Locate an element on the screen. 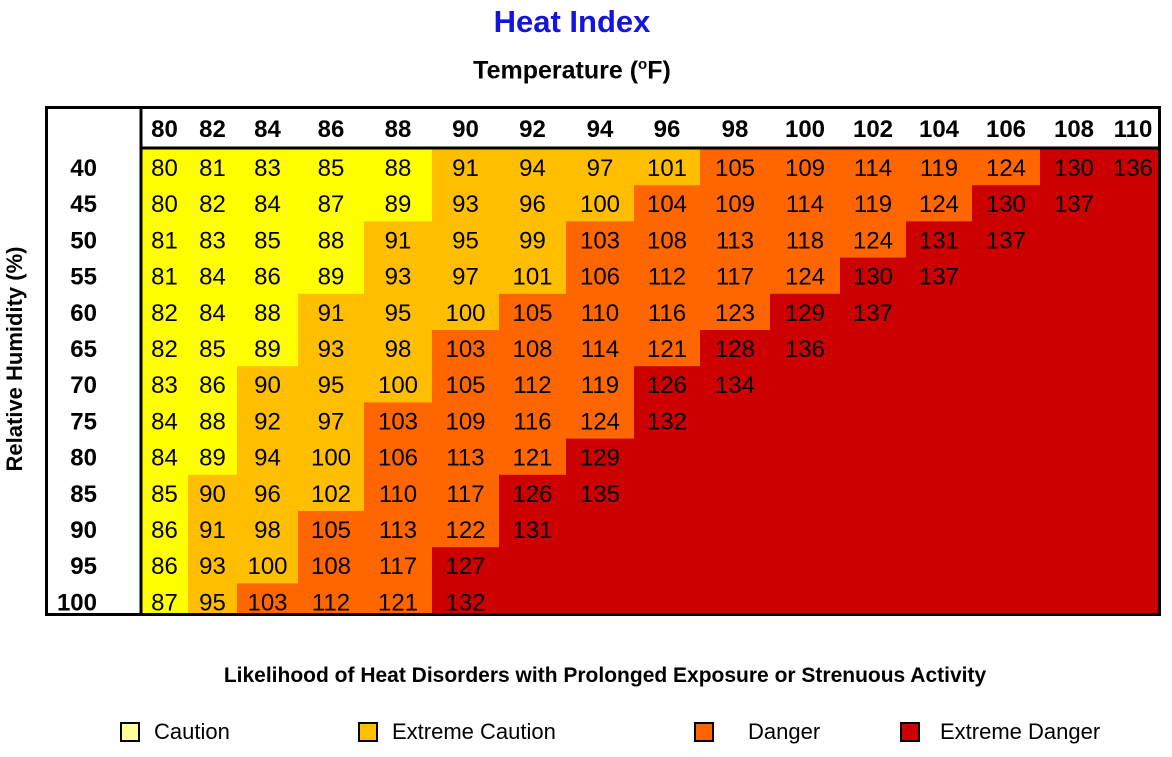 The image size is (1172, 757). heat-value-40-80: 80 is located at coordinates (164, 168).